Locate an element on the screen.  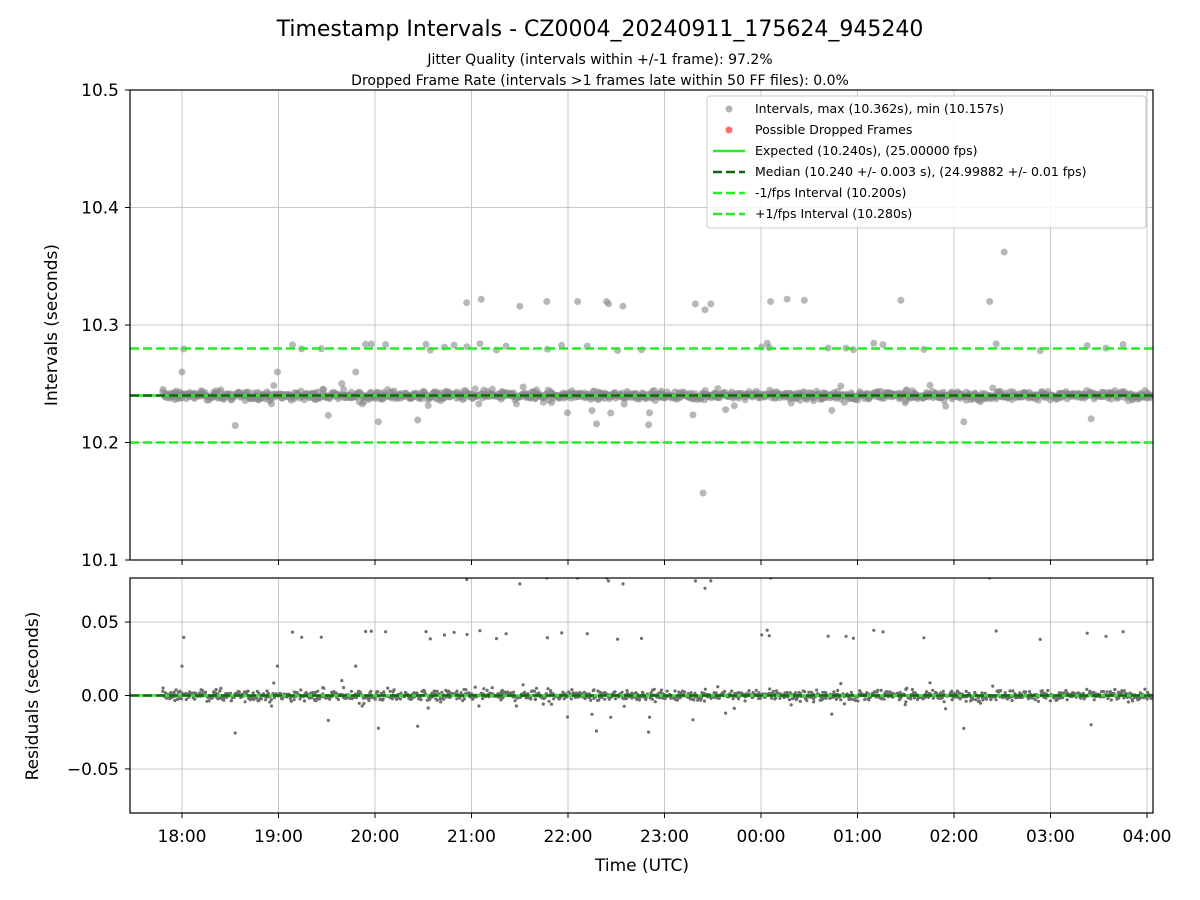
bottom-y-axis-label: Residuals (seconds) is located at coordinates (33, 696).